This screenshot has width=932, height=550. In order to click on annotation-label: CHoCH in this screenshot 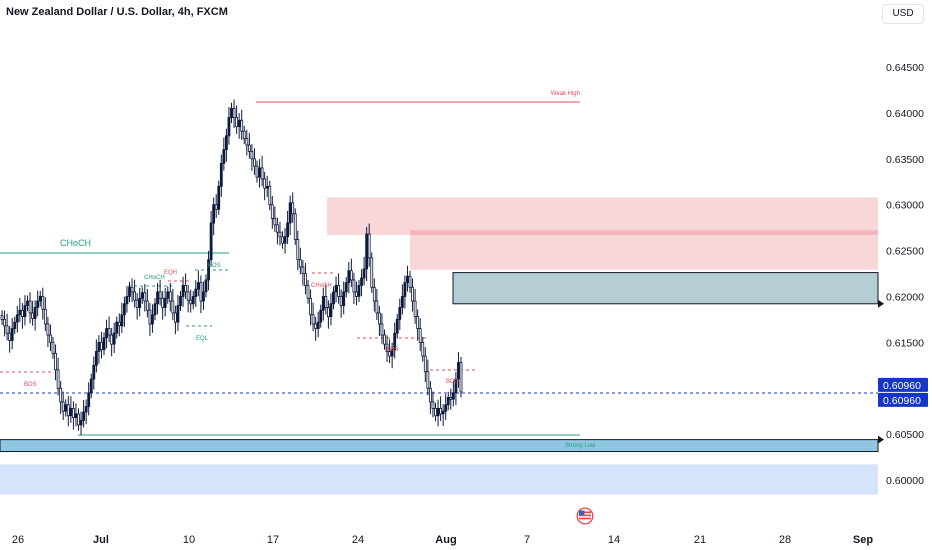, I will do `click(75, 243)`.